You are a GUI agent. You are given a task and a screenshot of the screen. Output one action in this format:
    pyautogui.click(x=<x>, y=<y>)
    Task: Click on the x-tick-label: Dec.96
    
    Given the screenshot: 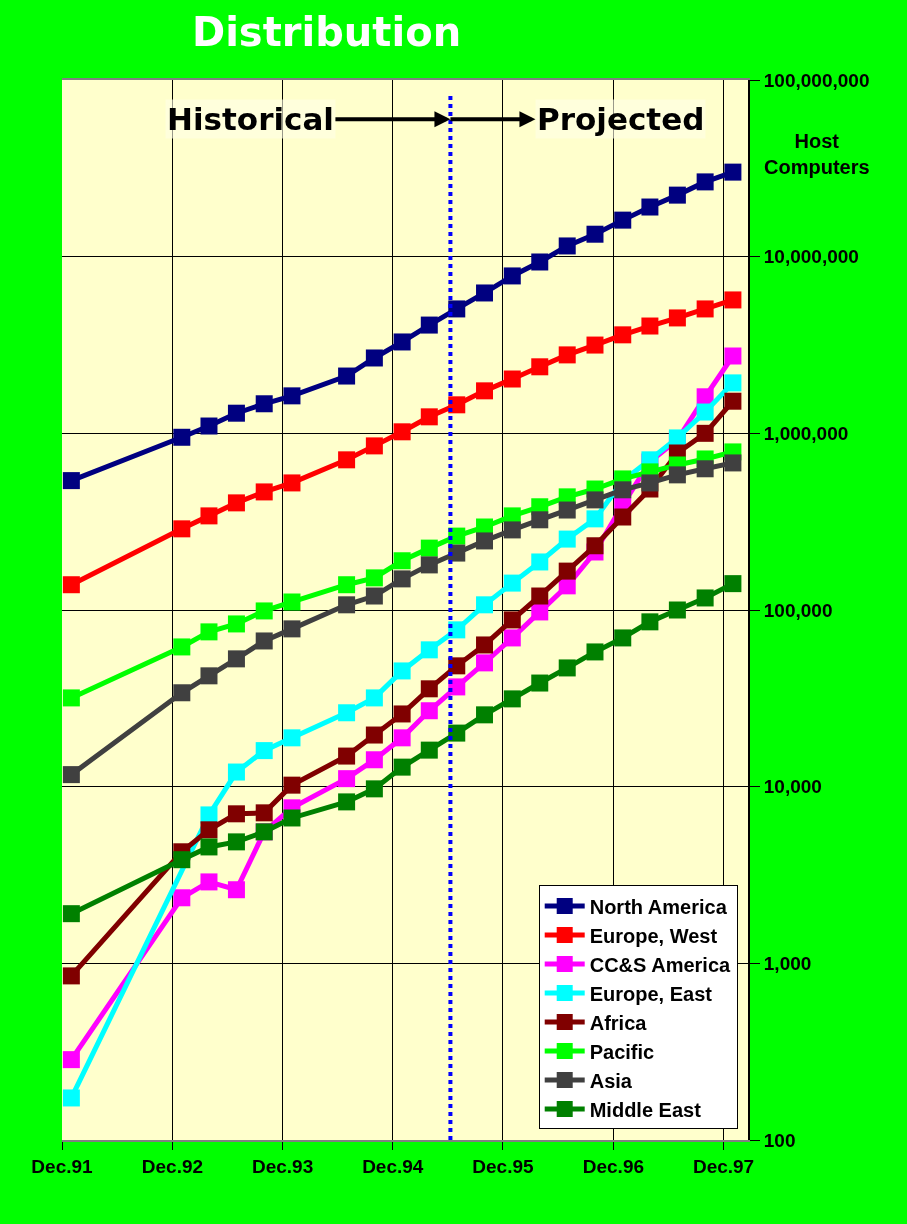 What is the action you would take?
    pyautogui.click(x=613, y=1166)
    